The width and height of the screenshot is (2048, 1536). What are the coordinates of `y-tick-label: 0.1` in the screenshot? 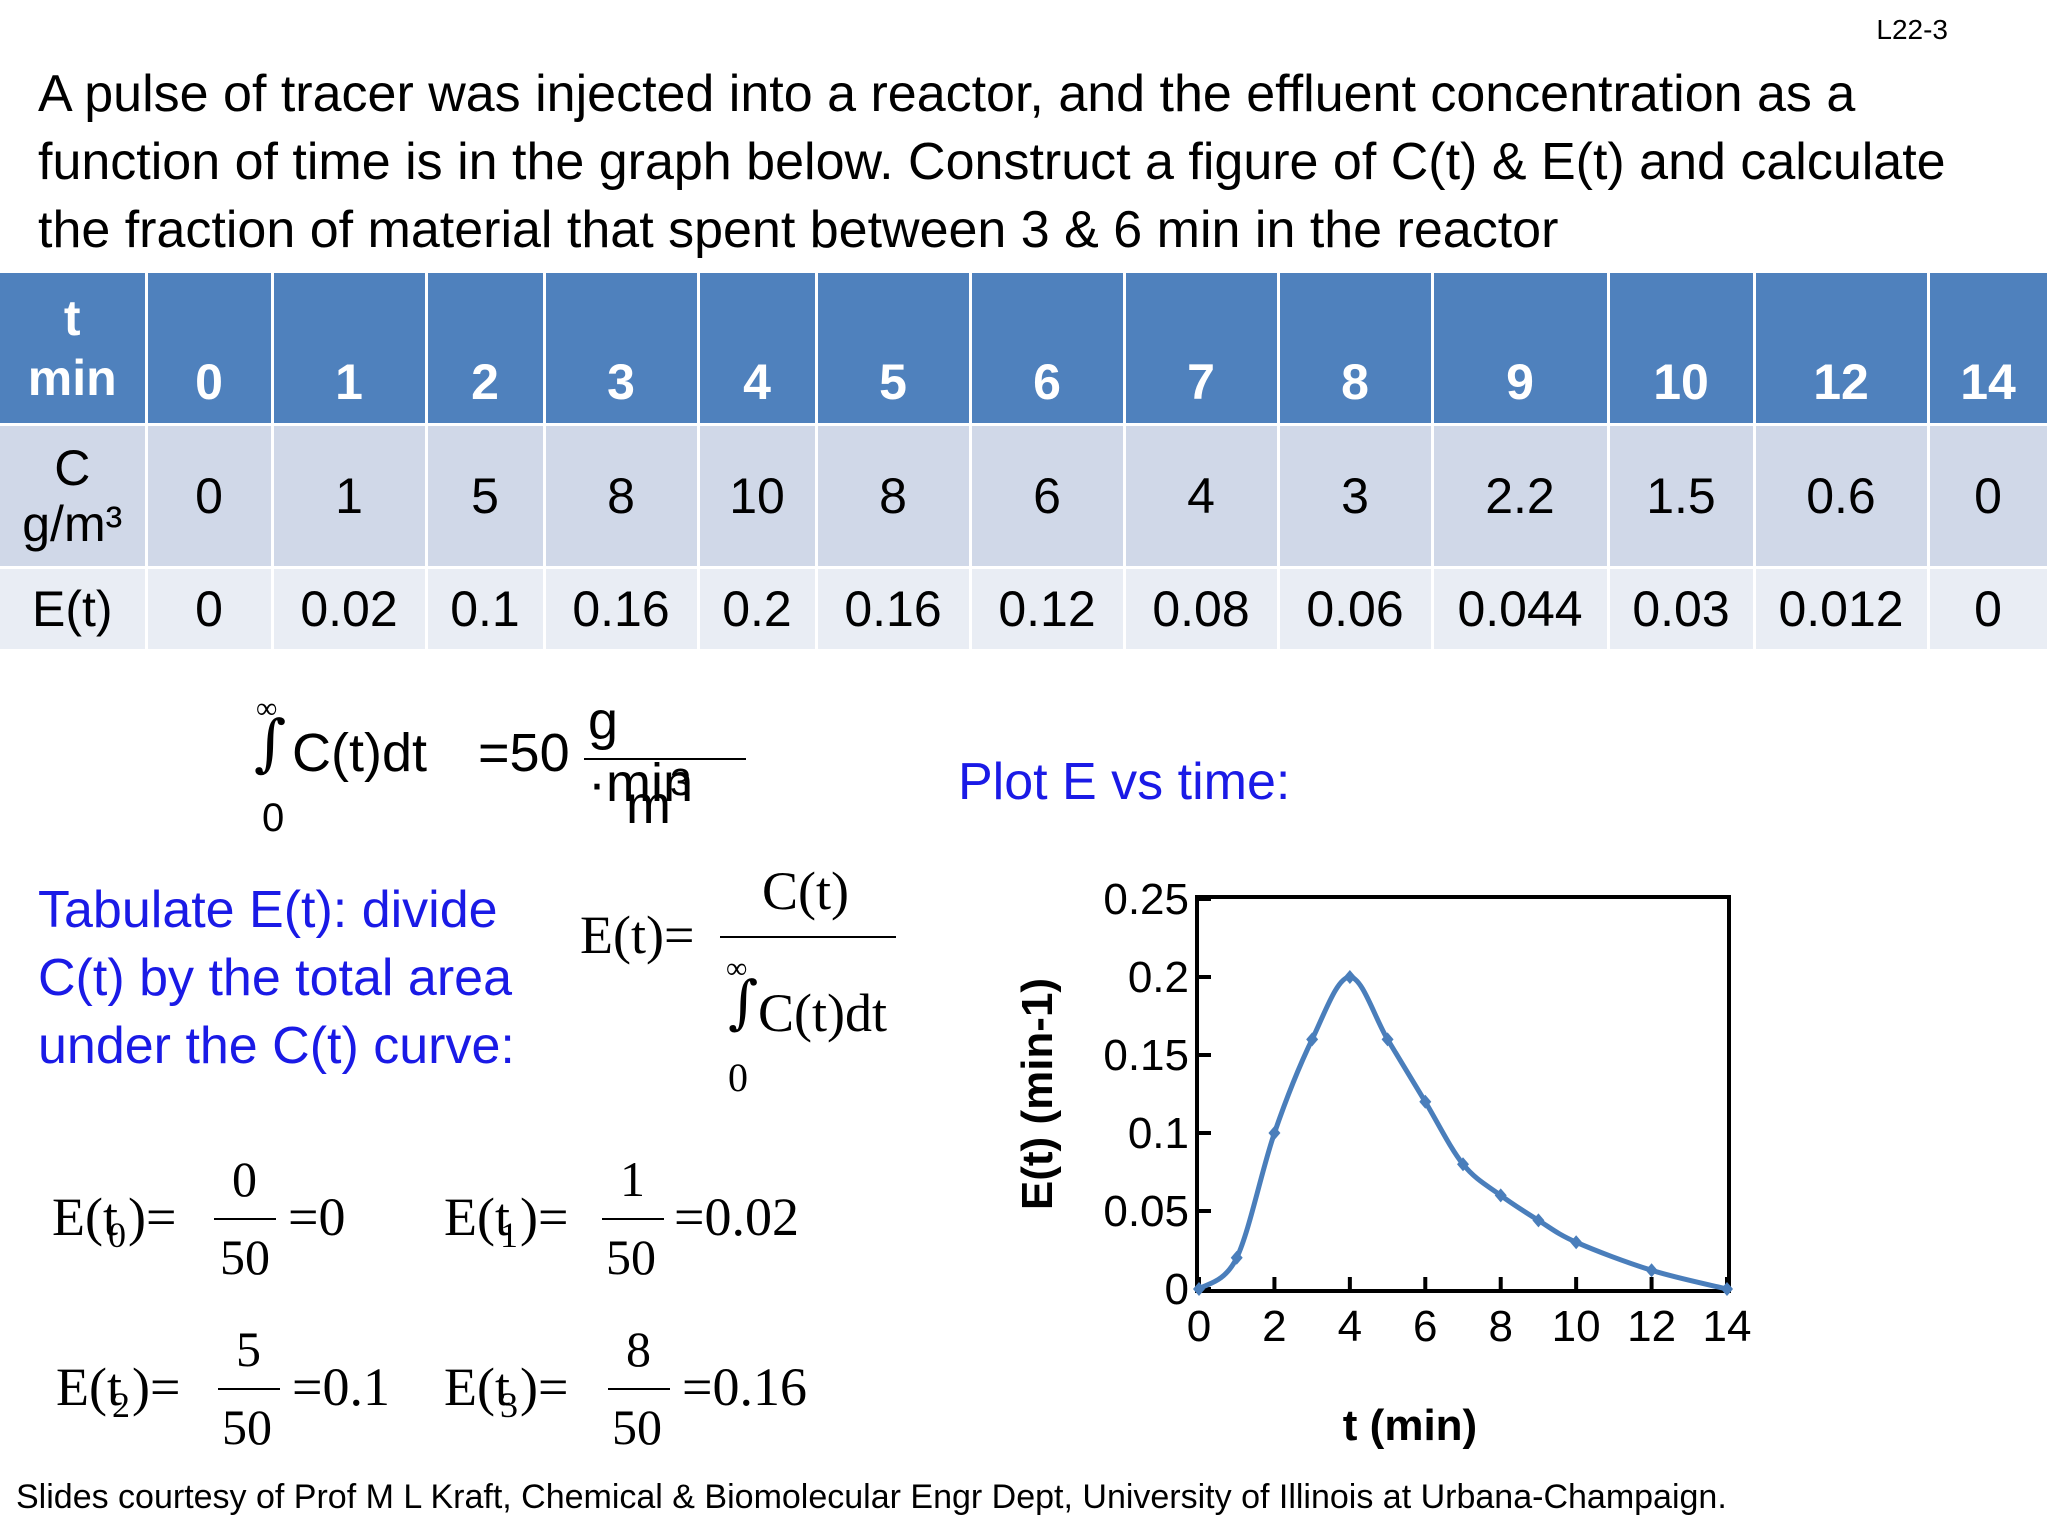 It's located at (1158, 1133).